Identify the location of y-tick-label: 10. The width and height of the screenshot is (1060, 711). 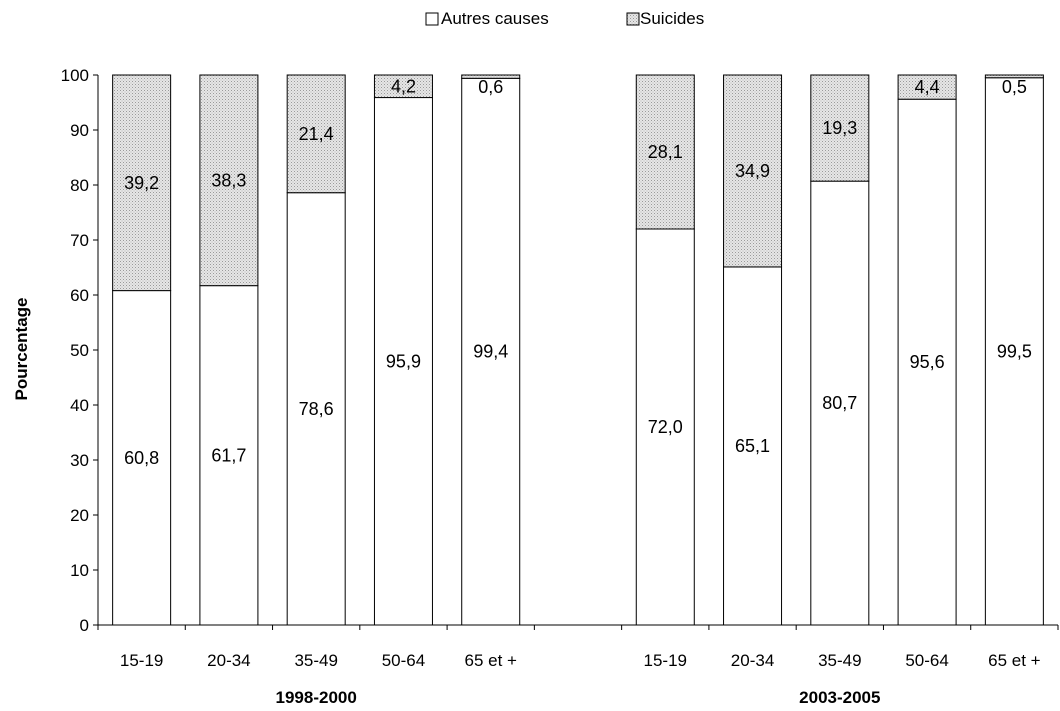
(79, 570).